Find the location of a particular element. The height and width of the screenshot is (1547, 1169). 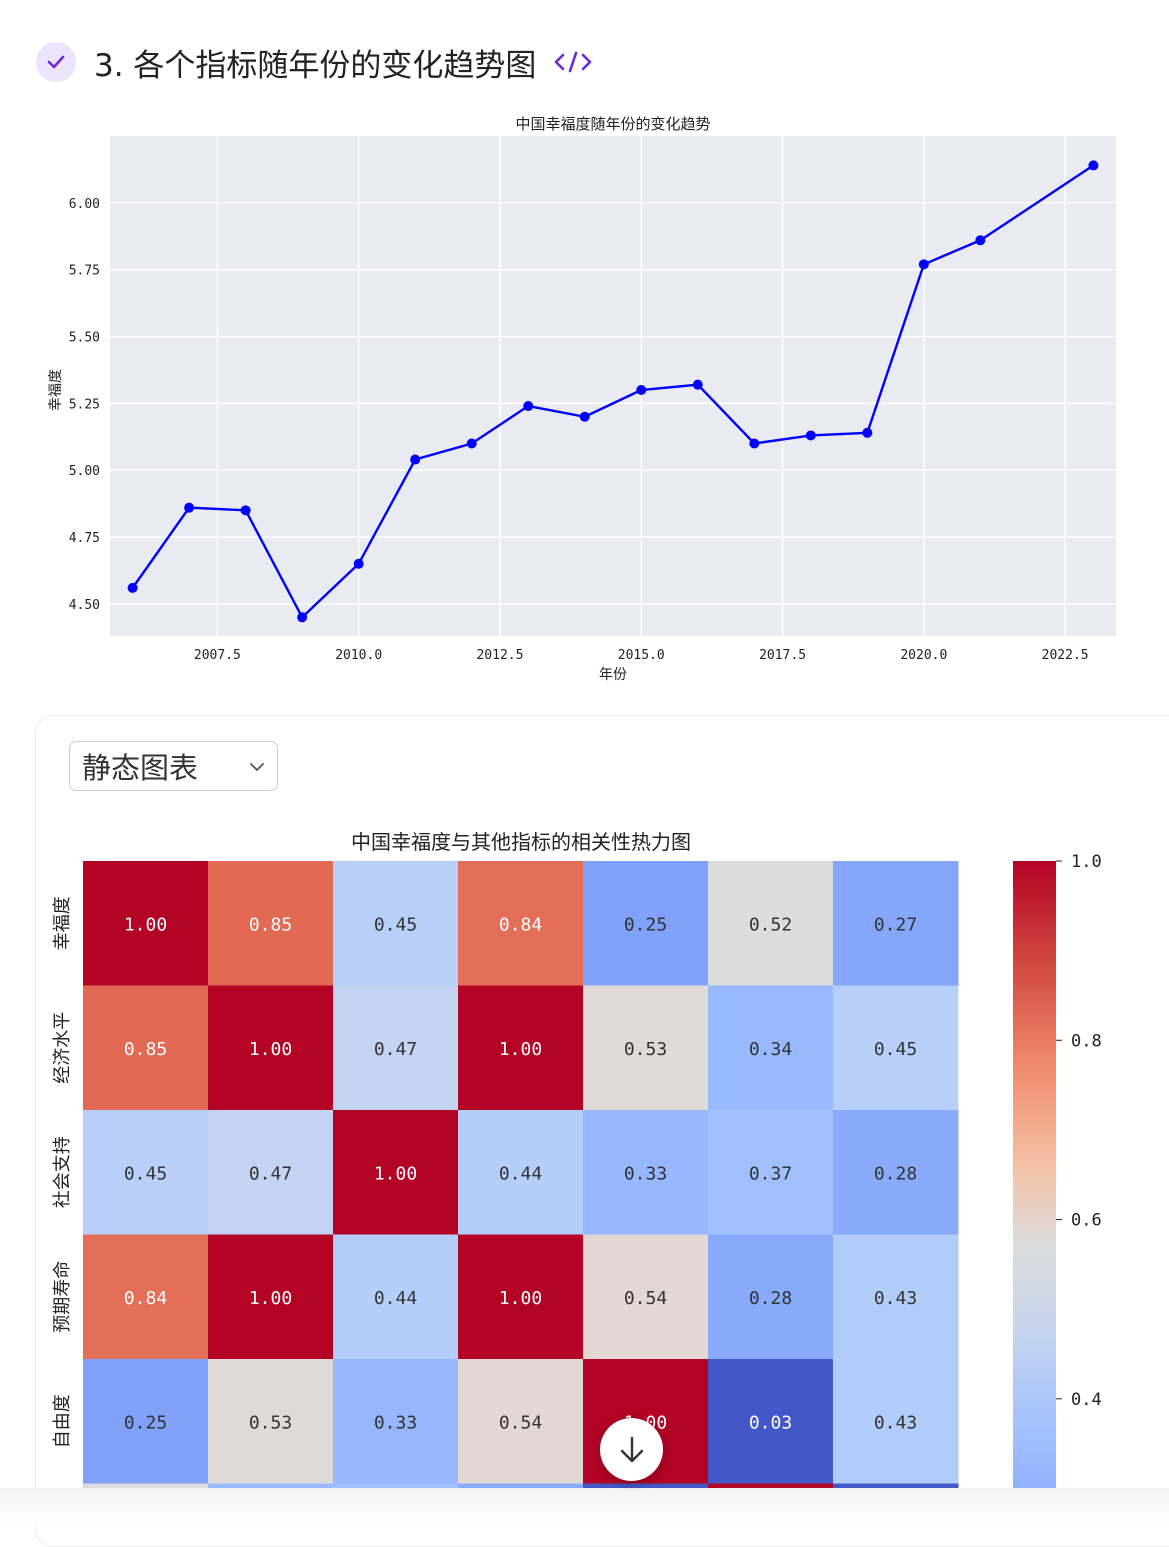

chart-type-select: 静态图表 is located at coordinates (173, 766).